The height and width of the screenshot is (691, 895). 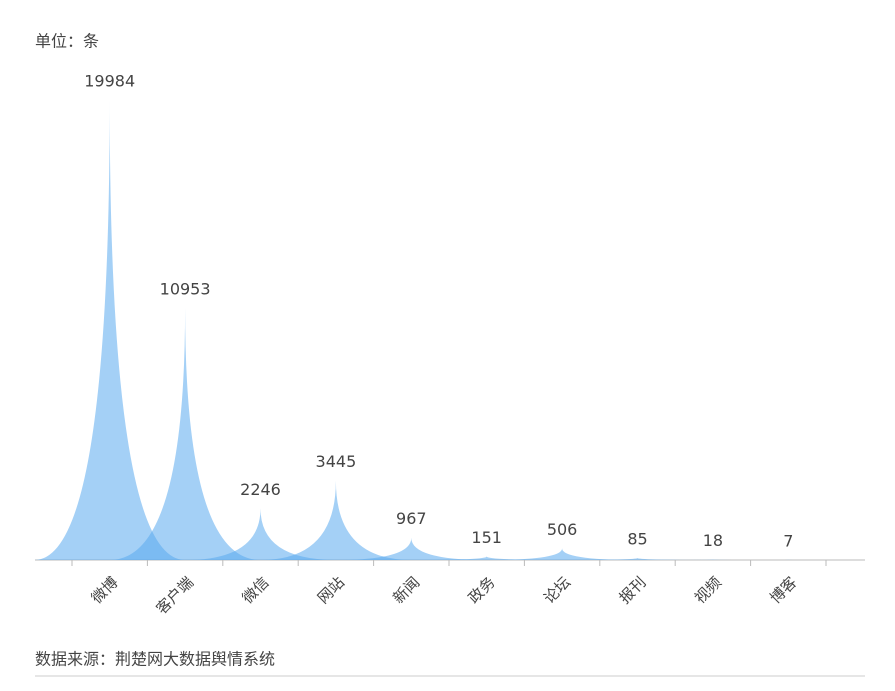 What do you see at coordinates (633, 590) in the screenshot?
I see `x-tick-label: 报刊` at bounding box center [633, 590].